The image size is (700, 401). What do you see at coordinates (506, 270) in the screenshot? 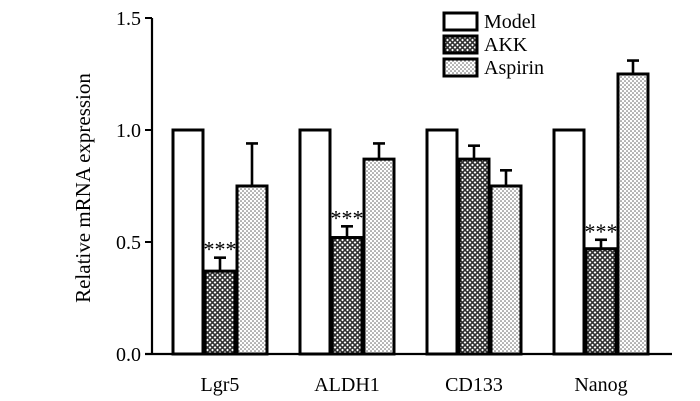
I see `bar-aspirin-cd133` at bounding box center [506, 270].